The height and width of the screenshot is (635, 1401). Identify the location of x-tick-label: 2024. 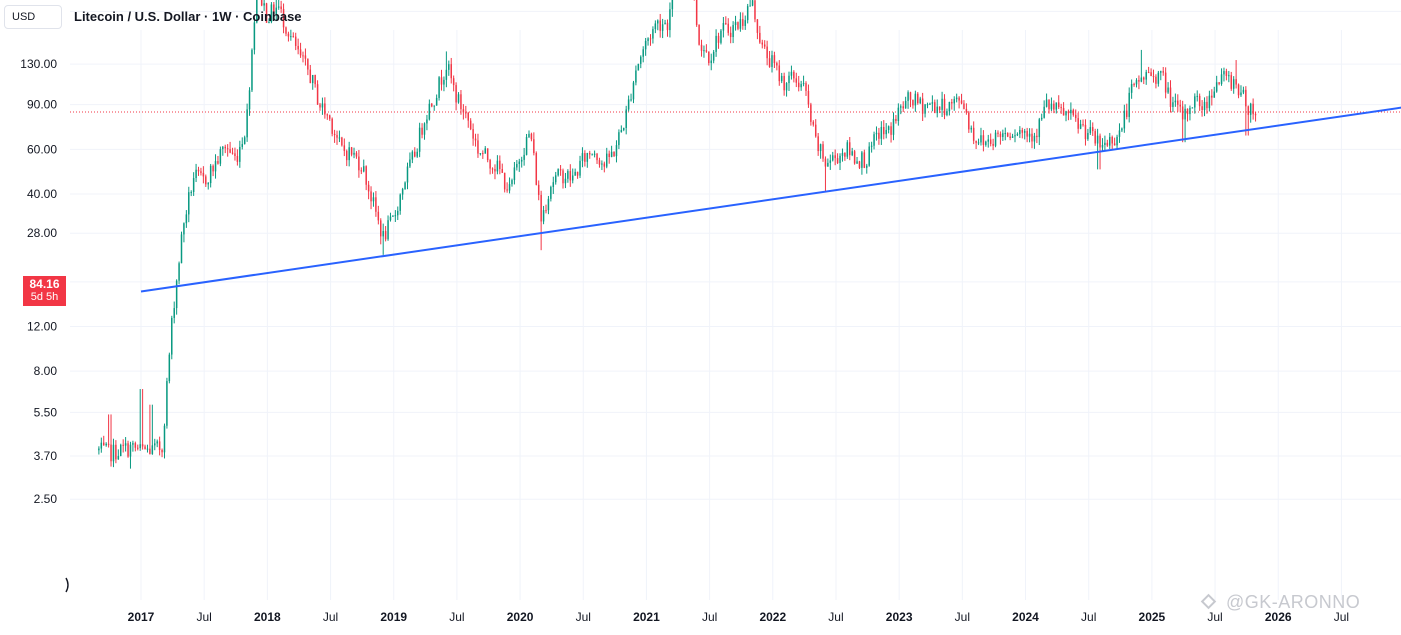
(1025, 617).